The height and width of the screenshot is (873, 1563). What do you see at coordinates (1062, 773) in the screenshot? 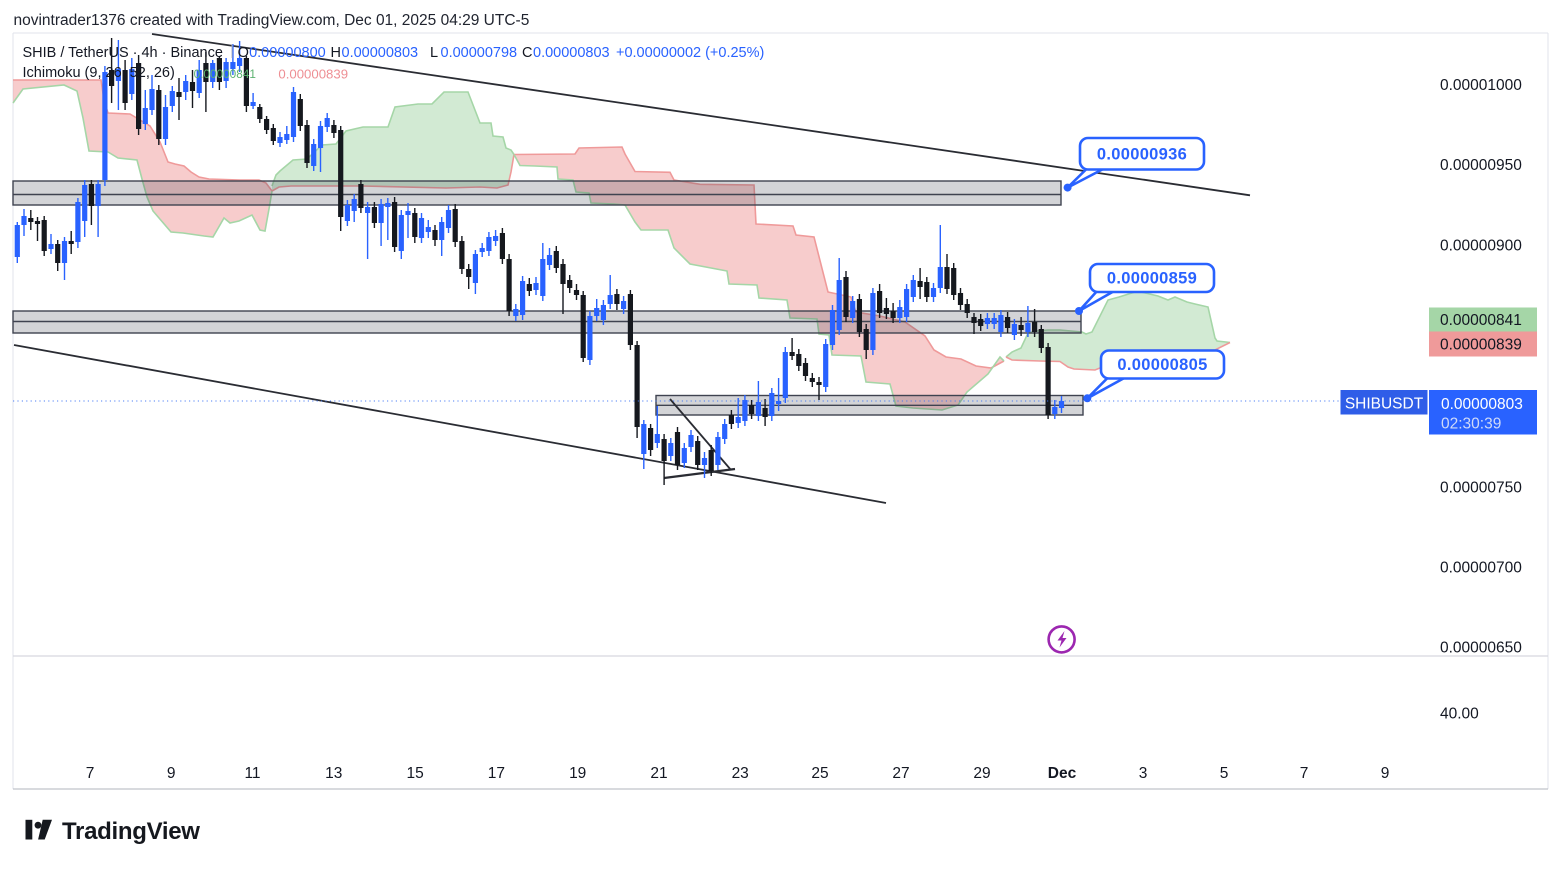
I see `svg-text: Dec` at bounding box center [1062, 773].